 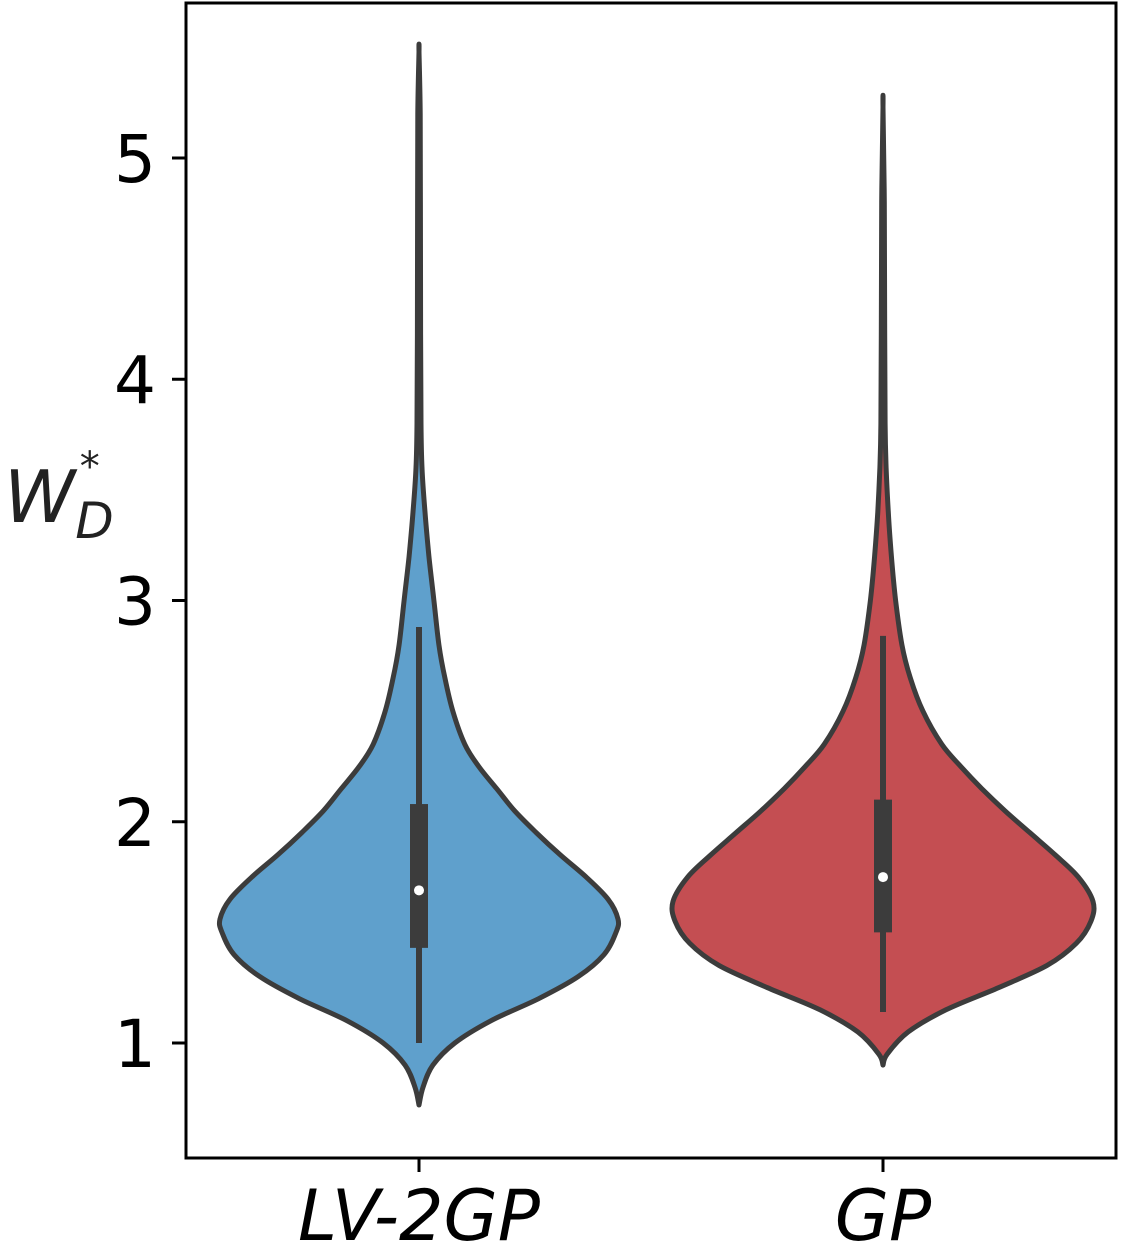 I want to click on y-axis-label: WD*, so click(x=59, y=497).